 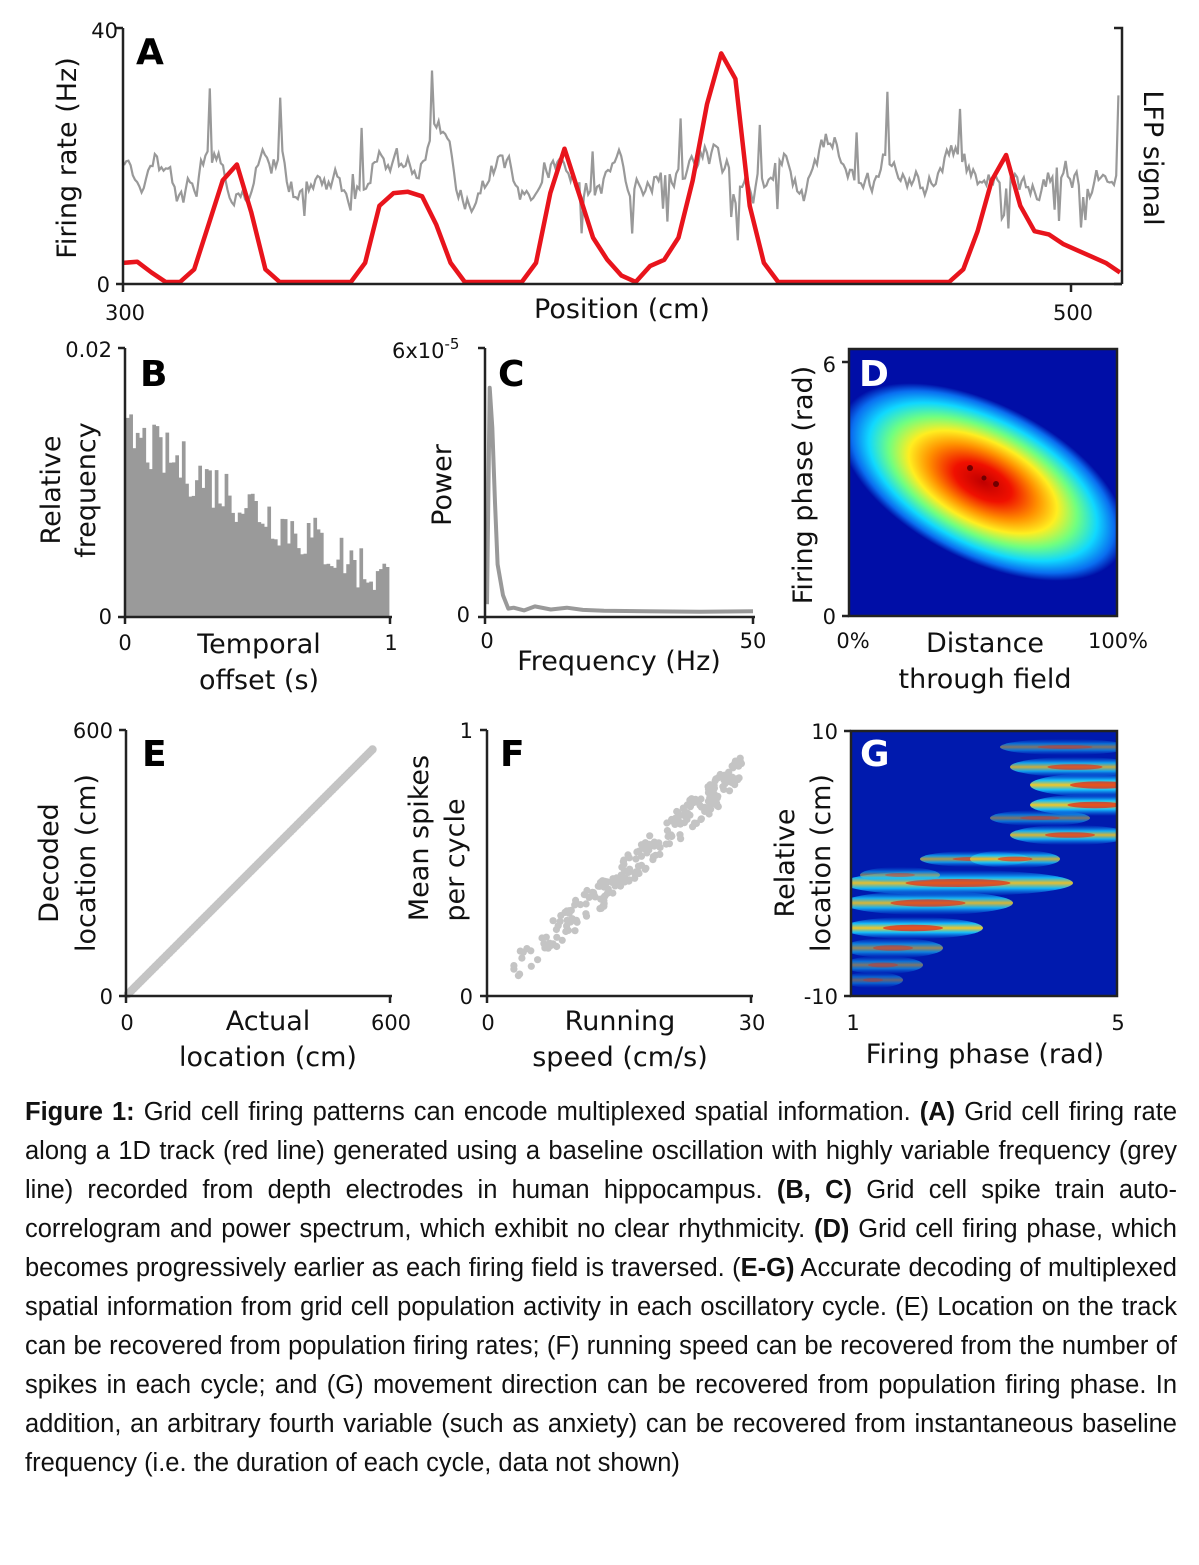 I want to click on panel-b-xlabel-1: Temporal, so click(x=258, y=644).